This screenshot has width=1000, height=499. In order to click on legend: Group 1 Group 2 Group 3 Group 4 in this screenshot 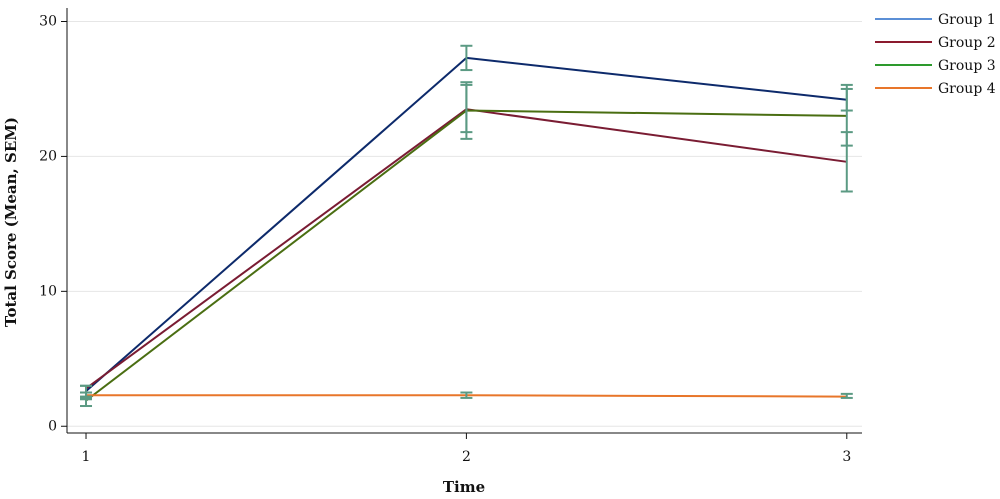, I will do `click(935, 54)`.